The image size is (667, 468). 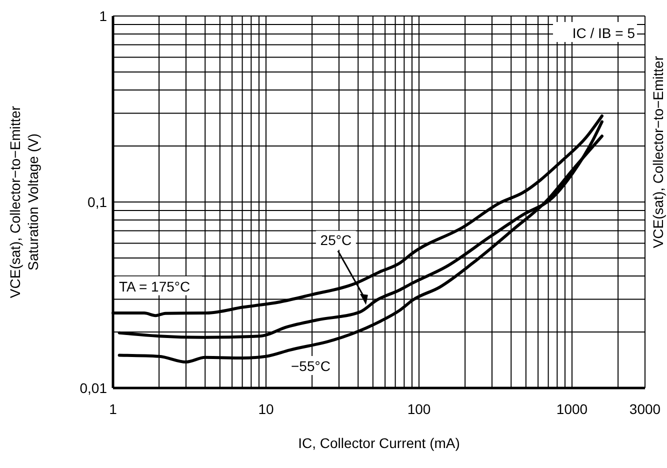 I want to click on x-tick-label: 10, so click(x=266, y=409).